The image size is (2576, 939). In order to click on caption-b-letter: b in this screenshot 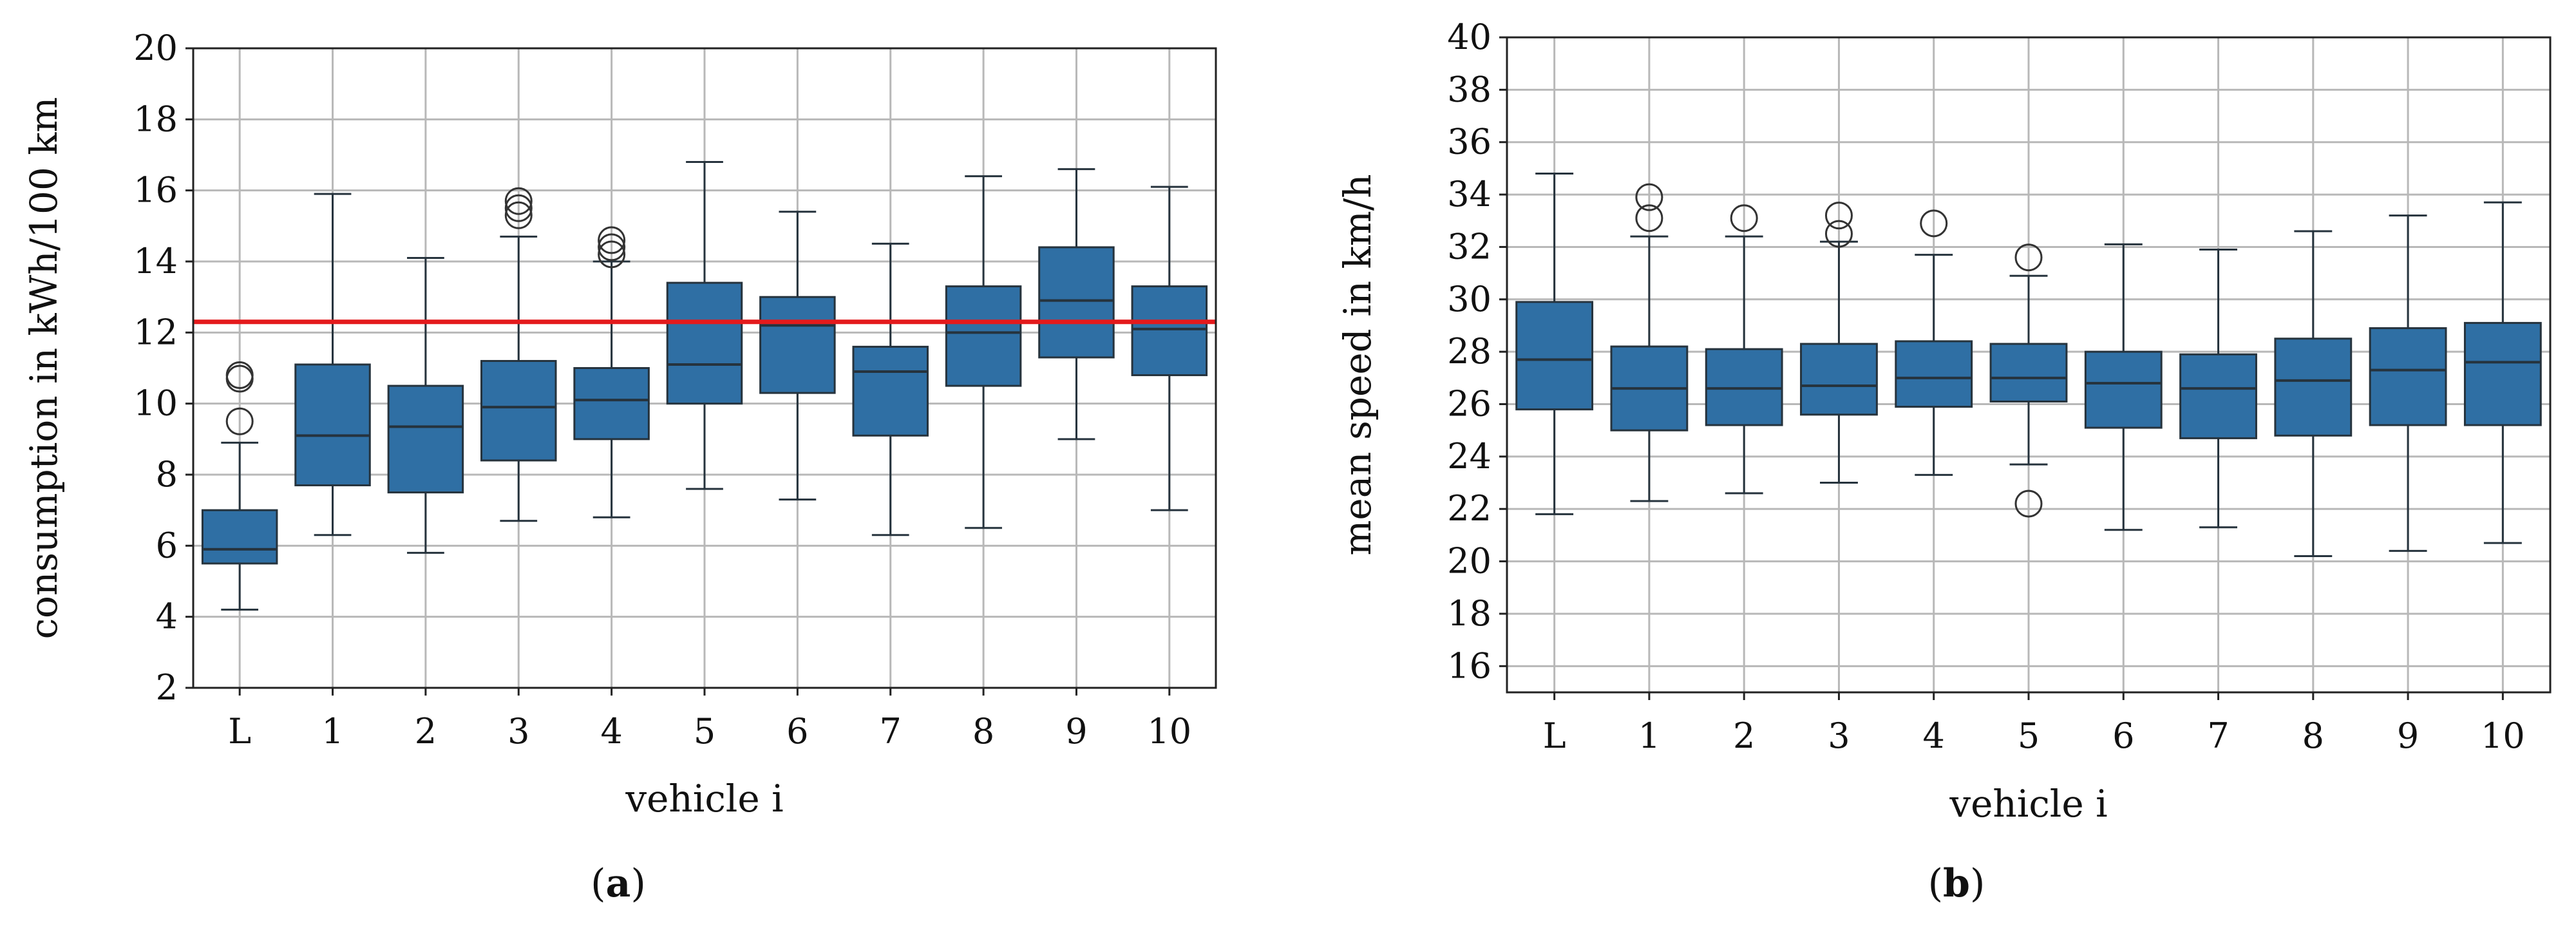, I will do `click(1956, 883)`.